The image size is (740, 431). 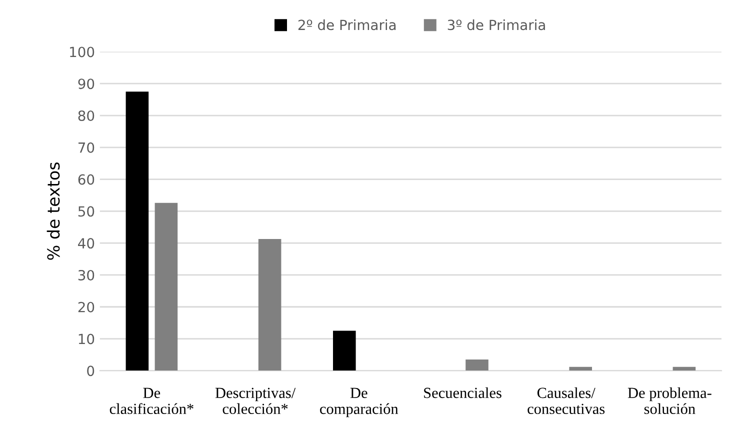 I want to click on y-tick-label: 0, so click(x=90, y=371).